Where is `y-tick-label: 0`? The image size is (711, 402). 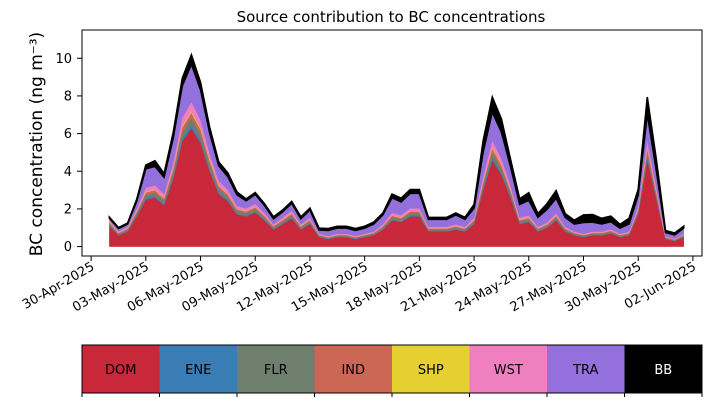
y-tick-label: 0 is located at coordinates (68, 247).